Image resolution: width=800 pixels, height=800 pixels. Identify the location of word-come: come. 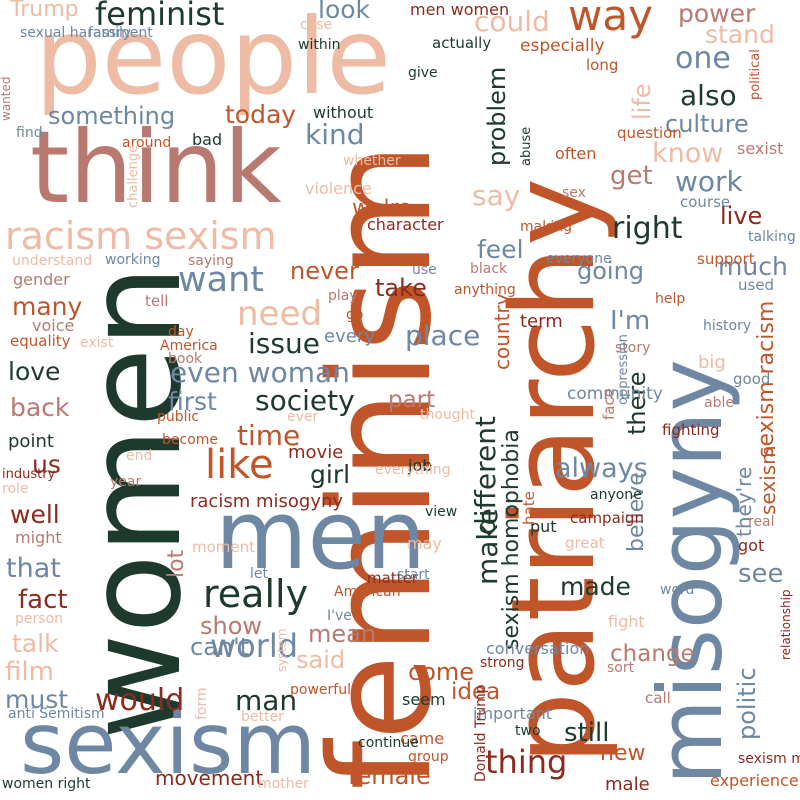
(441, 672).